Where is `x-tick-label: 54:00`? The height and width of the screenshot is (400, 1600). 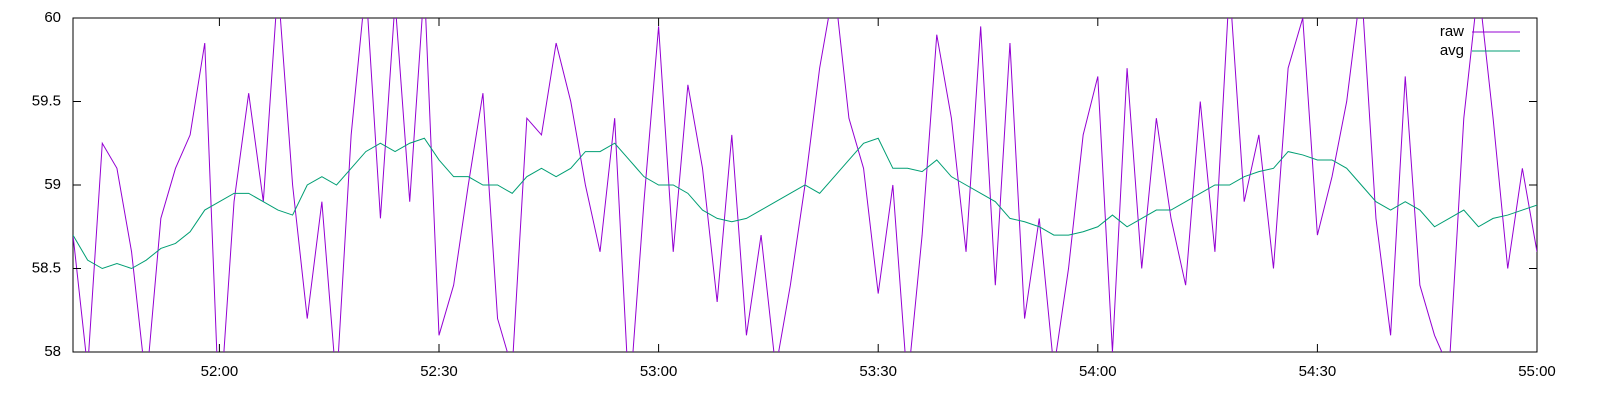 x-tick-label: 54:00 is located at coordinates (1098, 371).